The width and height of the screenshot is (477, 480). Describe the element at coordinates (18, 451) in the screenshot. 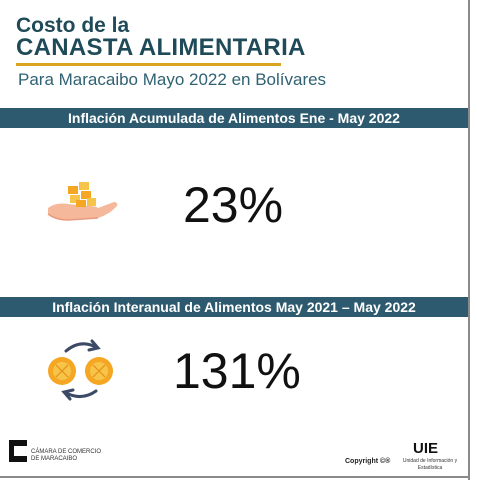

I see `chamber-logo-icon` at that location.